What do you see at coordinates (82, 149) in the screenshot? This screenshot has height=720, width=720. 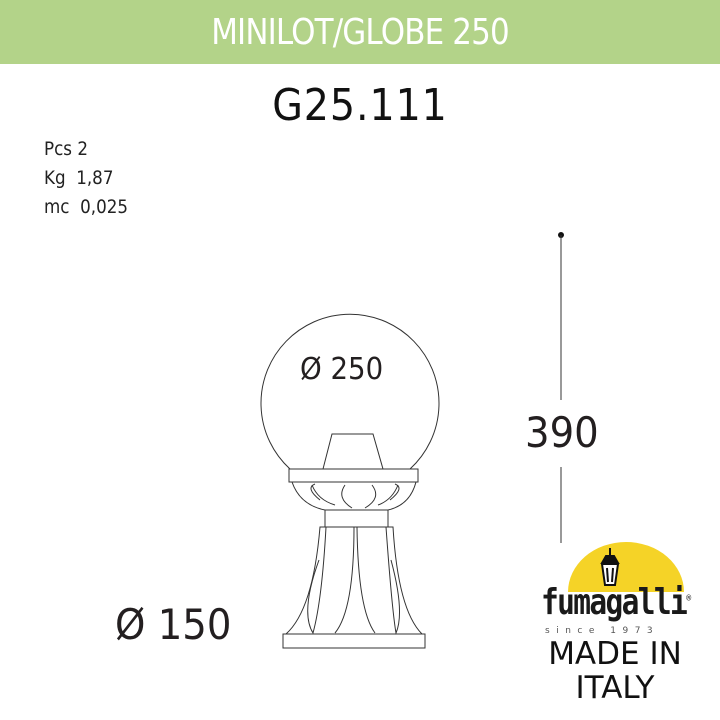 I see `spec-value: 2` at bounding box center [82, 149].